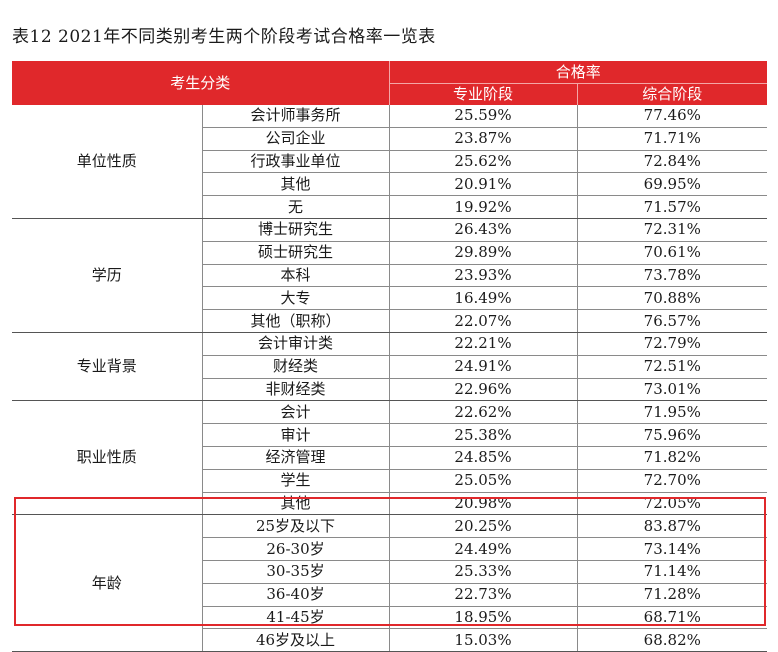 This screenshot has height=652, width=778. What do you see at coordinates (672, 595) in the screenshot?
I see `stage2-value: 71.28%` at bounding box center [672, 595].